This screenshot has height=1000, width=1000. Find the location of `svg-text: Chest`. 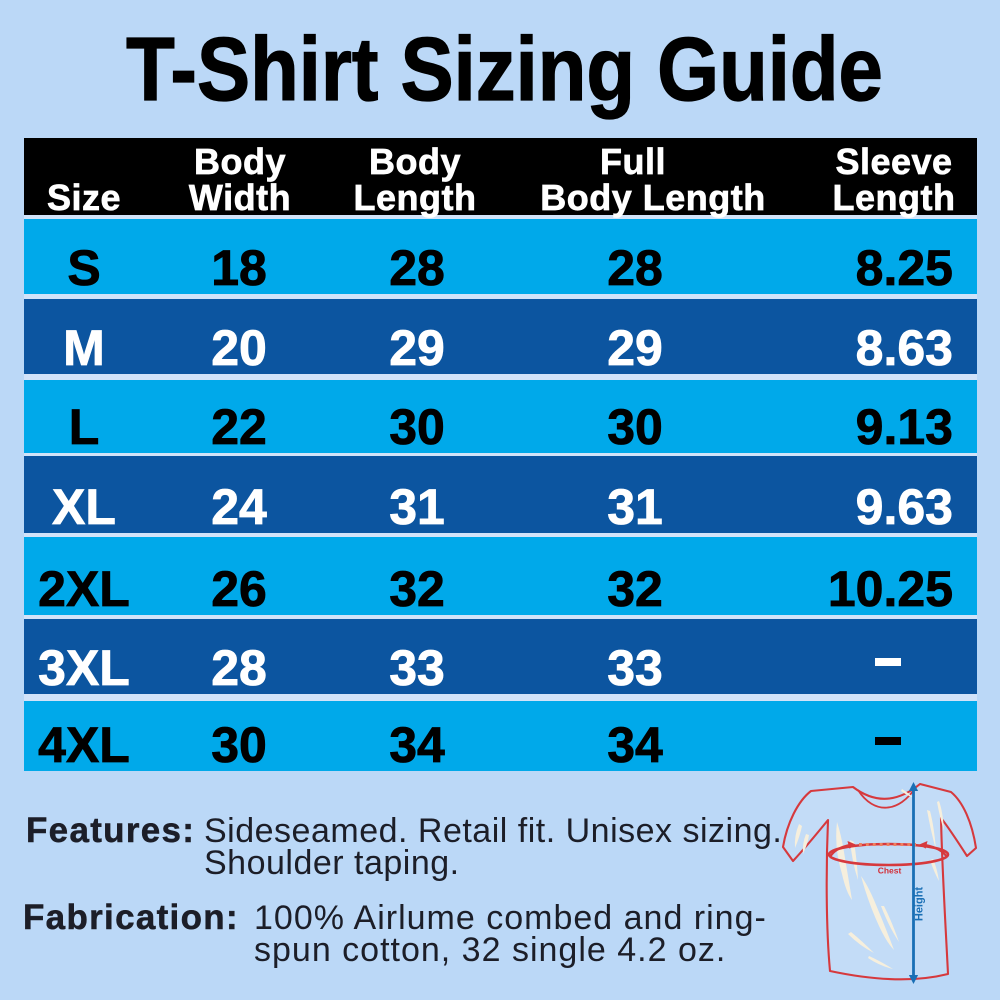

svg-text: Chest is located at coordinates (890, 871).